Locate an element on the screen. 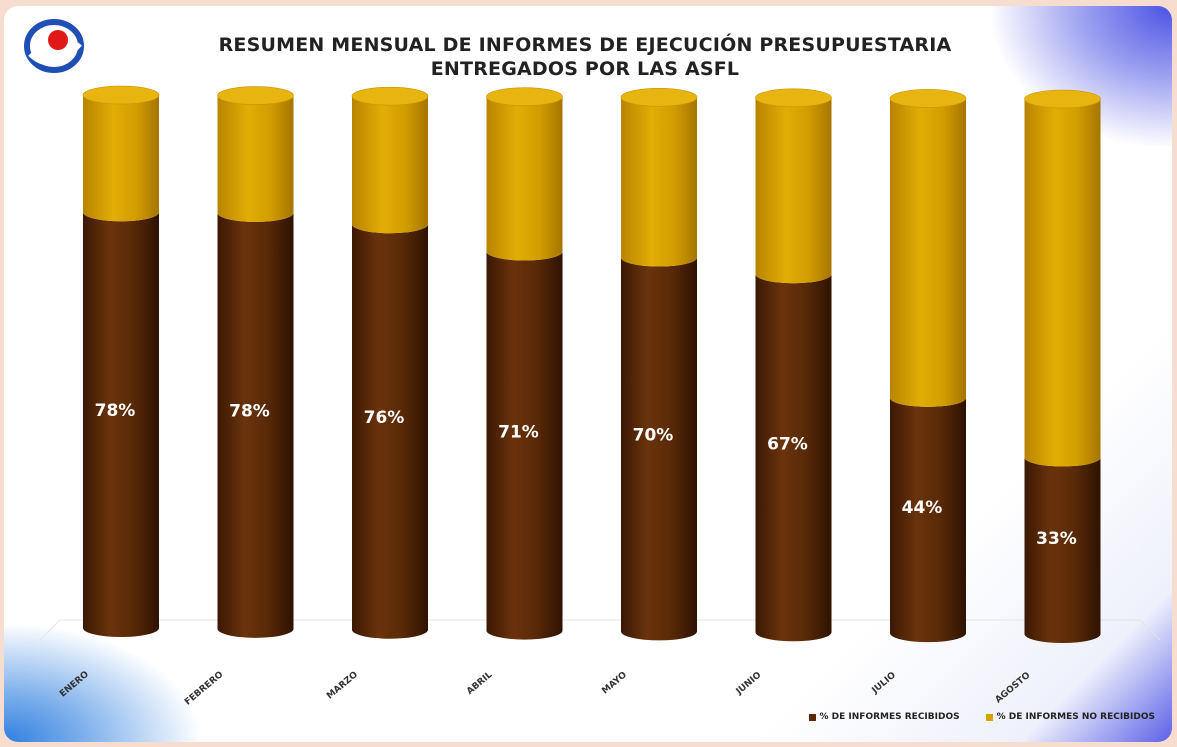 This screenshot has height=747, width=1177. data-label-enero: 78% is located at coordinates (115, 411).